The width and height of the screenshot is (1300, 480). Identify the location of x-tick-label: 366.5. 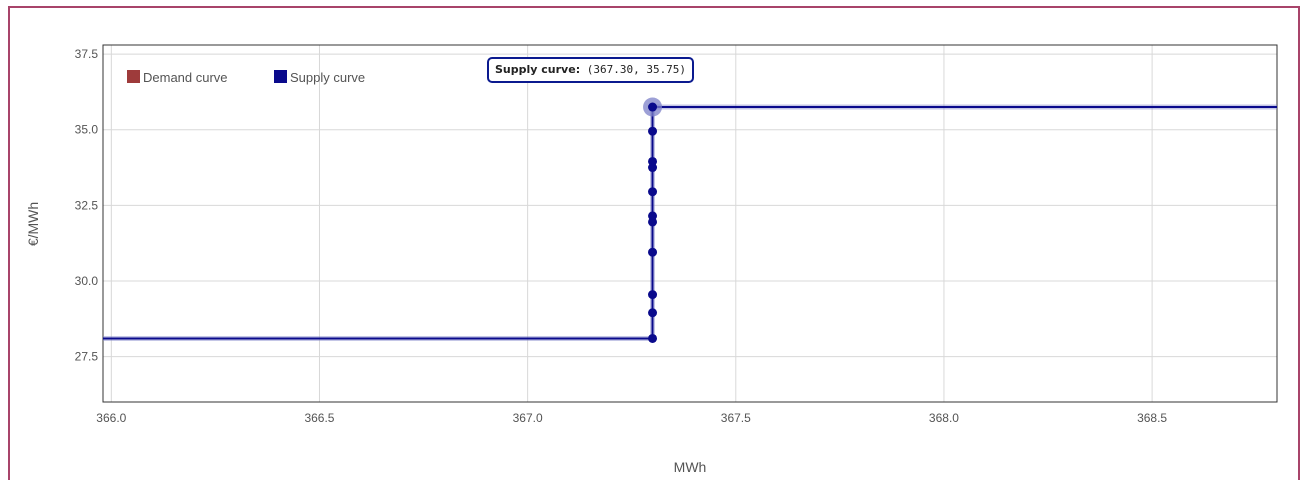
(319, 418).